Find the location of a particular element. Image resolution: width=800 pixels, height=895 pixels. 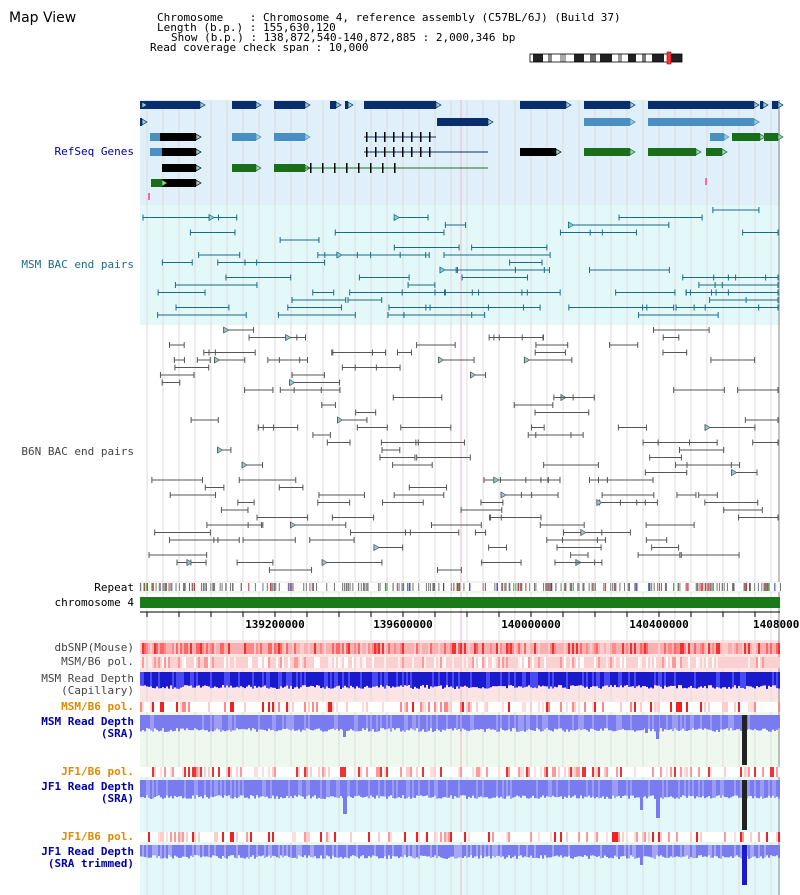

track-label-jf1-b6-pol: JF1/B6 pol. is located at coordinates (97, 771).